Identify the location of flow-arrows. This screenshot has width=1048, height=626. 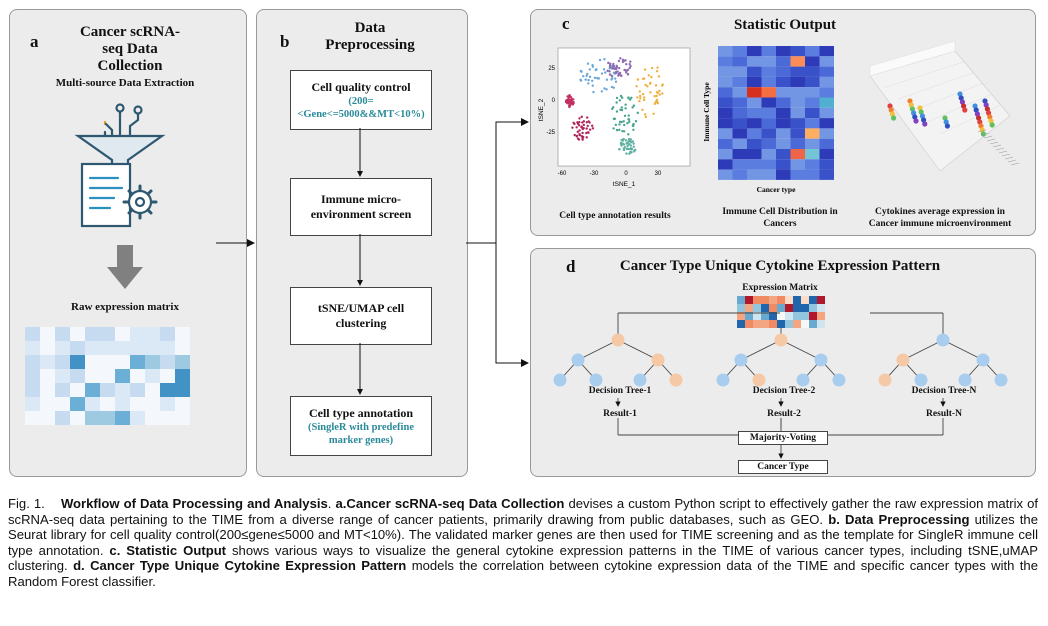
(372, 256).